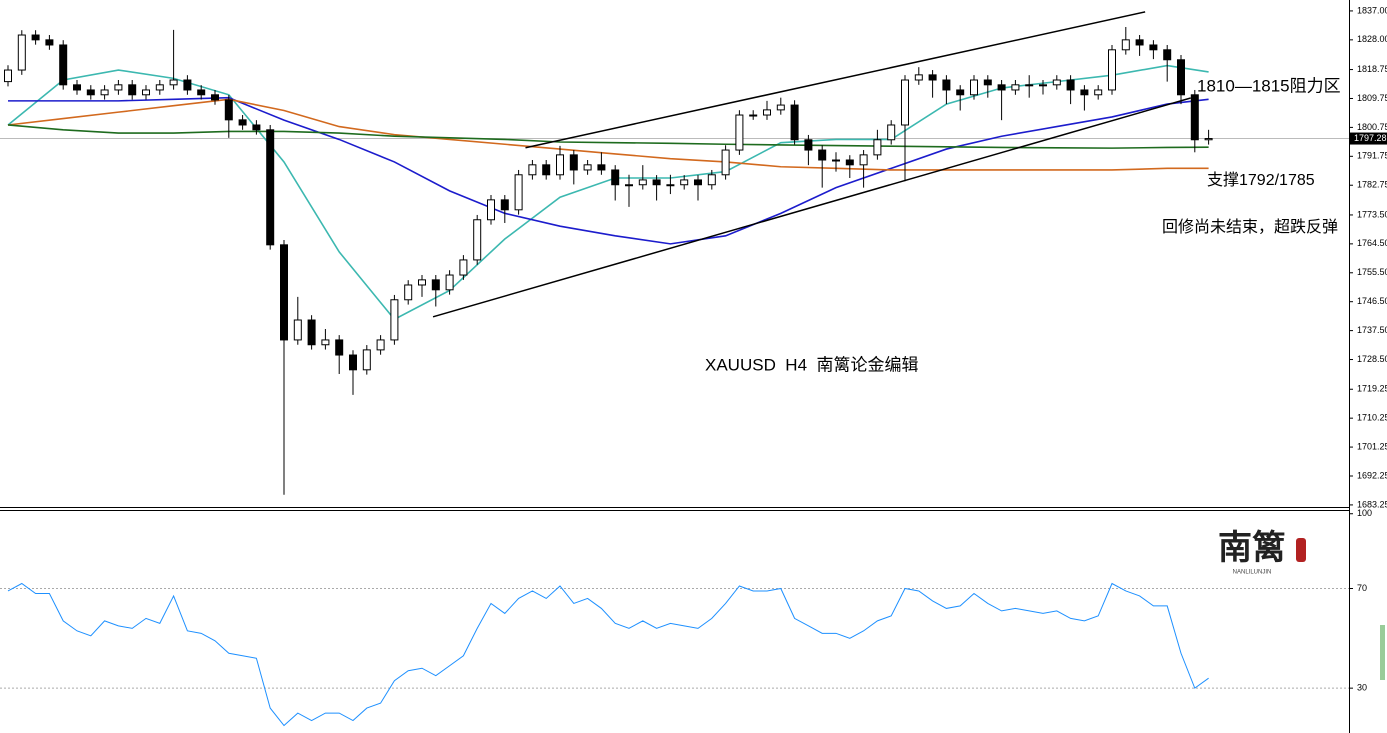  What do you see at coordinates (1301, 550) in the screenshot?
I see `seal` at bounding box center [1301, 550].